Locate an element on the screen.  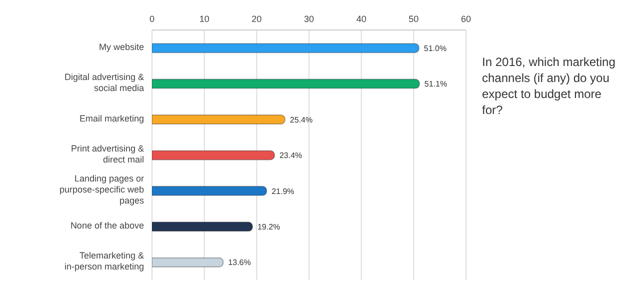
data-label: 21.9% is located at coordinates (283, 191).